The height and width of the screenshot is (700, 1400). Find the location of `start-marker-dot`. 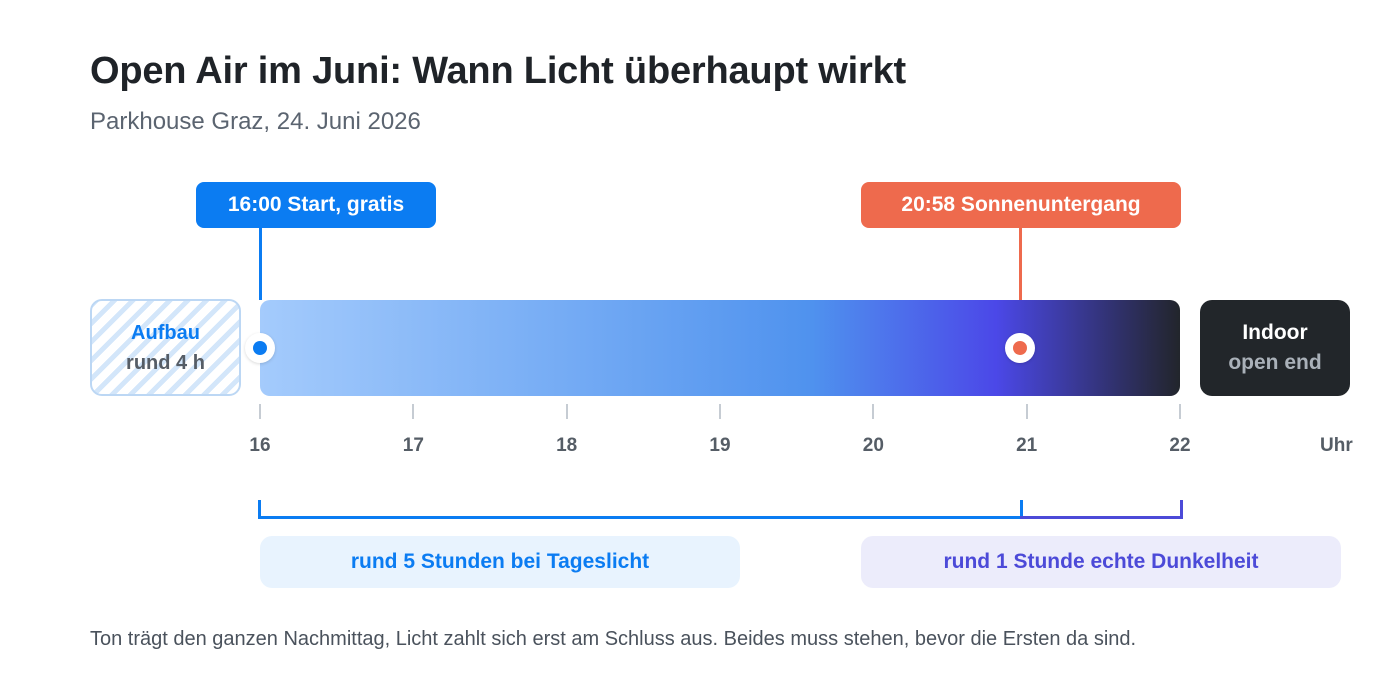

start-marker-dot is located at coordinates (260, 348).